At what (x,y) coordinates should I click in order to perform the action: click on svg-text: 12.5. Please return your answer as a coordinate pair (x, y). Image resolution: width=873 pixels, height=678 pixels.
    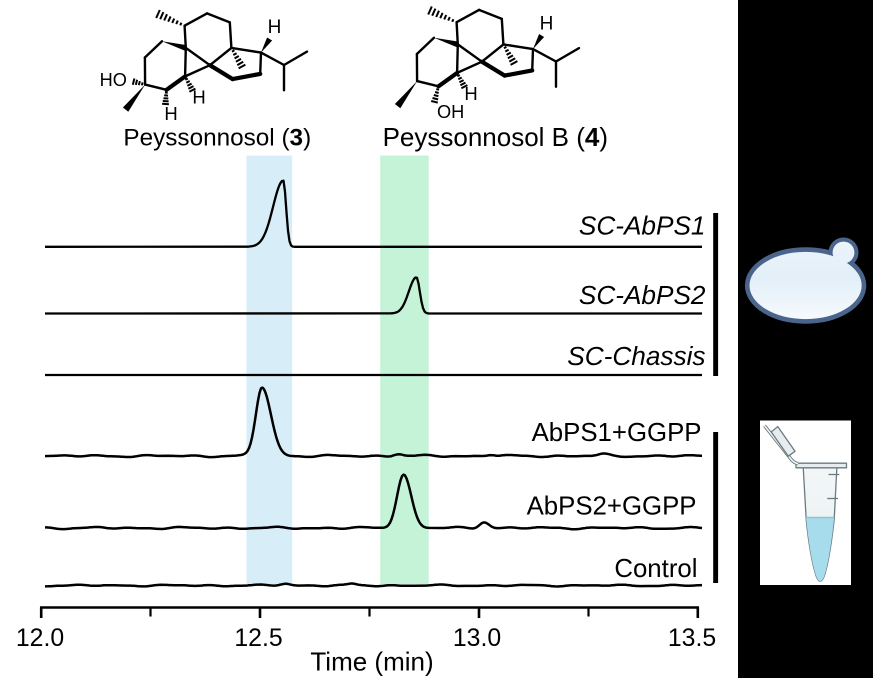
    Looking at the image, I should click on (258, 638).